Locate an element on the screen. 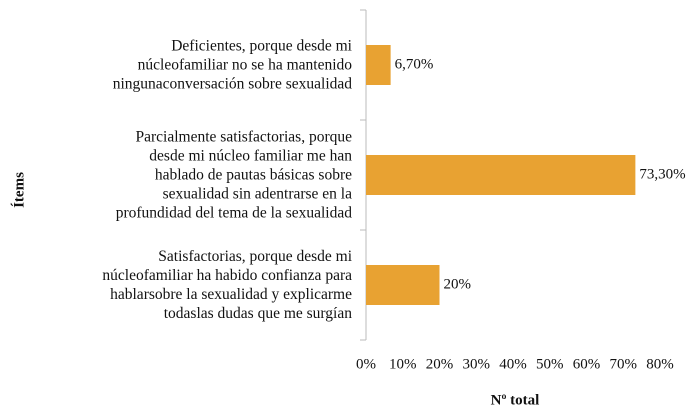  x-tick-label: 0% is located at coordinates (366, 364).